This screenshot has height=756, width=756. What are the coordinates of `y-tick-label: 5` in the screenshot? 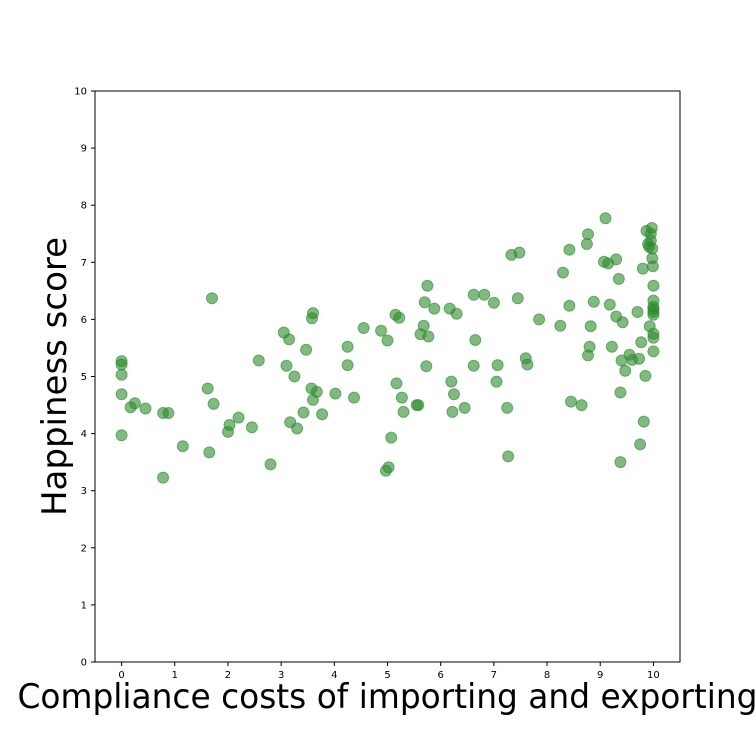 It's located at (84, 377).